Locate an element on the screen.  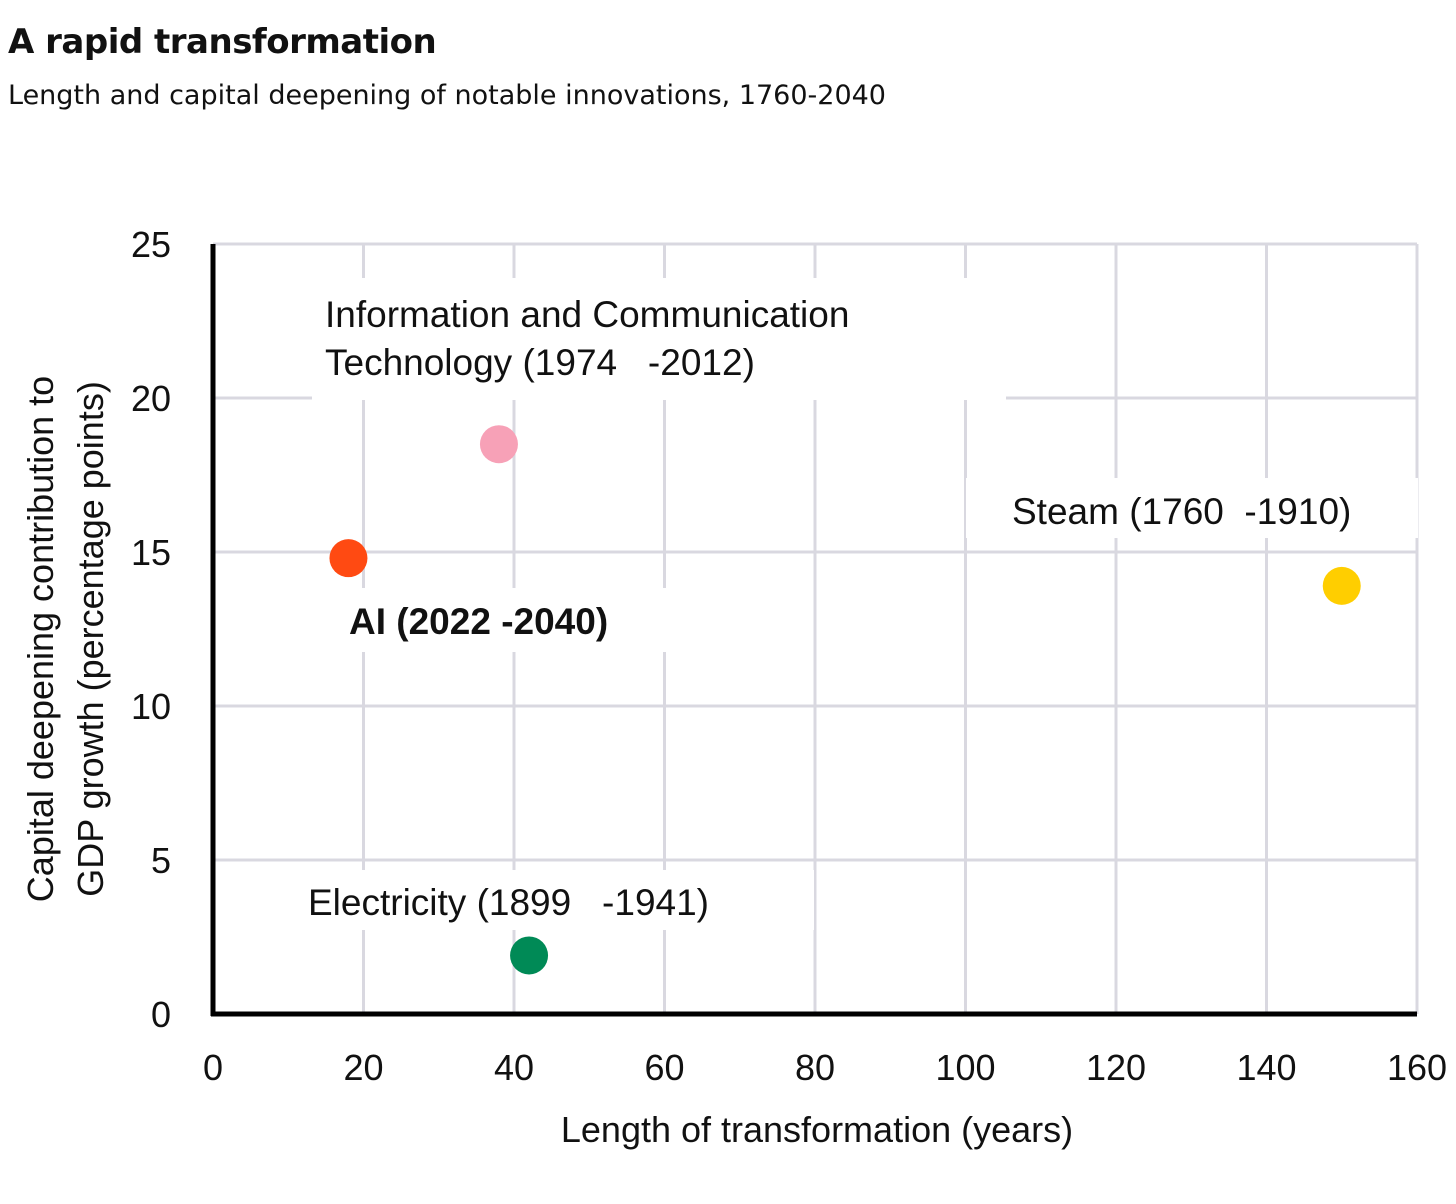
chart-title: A rapid transformation is located at coordinates (222, 42).